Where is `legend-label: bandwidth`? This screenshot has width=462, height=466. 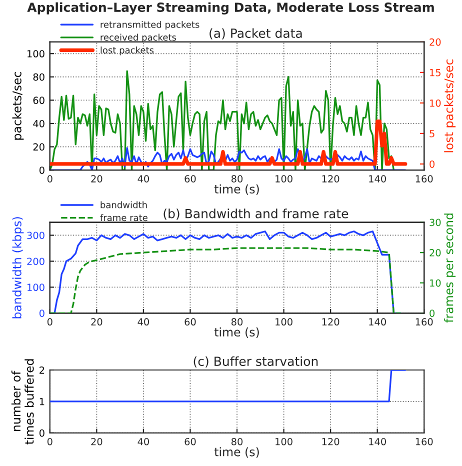
legend-label: bandwidth is located at coordinates (123, 204).